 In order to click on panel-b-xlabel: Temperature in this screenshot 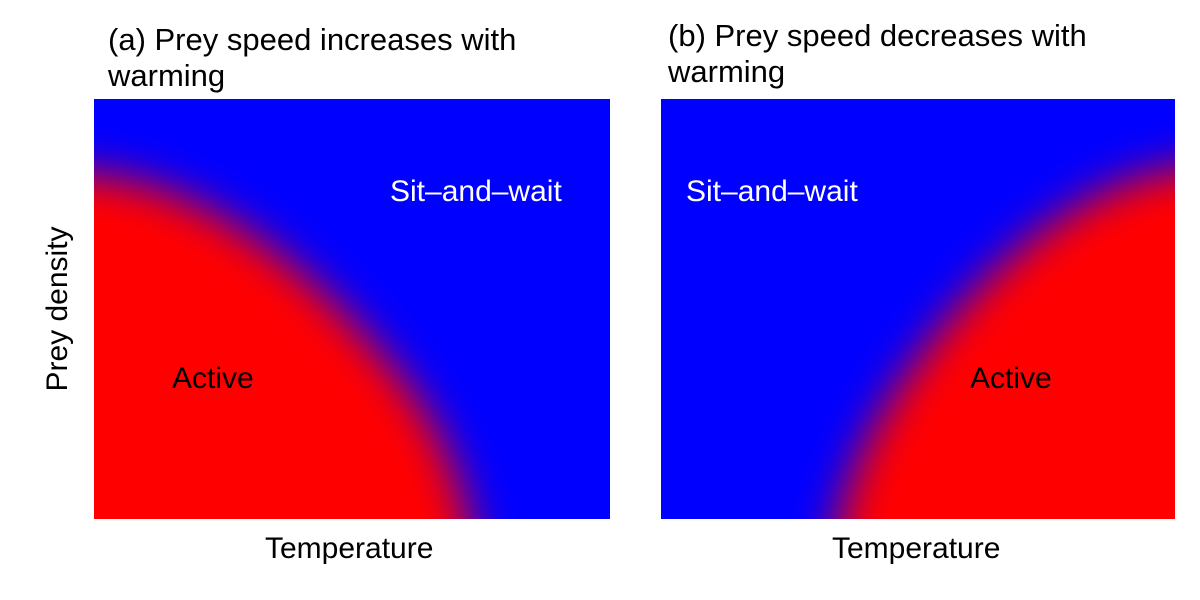, I will do `click(916, 548)`.